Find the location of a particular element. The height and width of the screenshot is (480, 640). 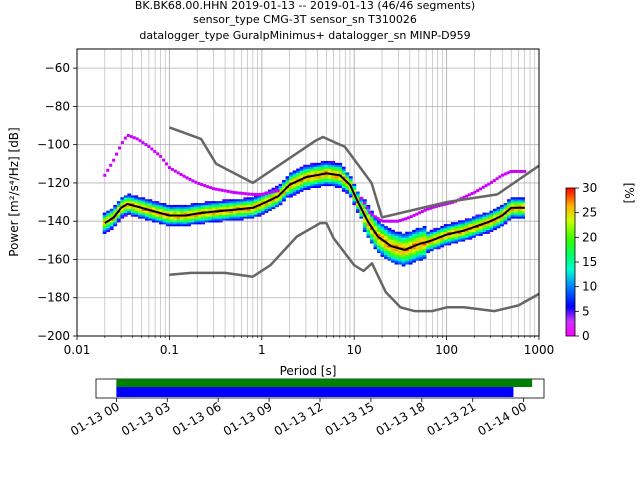

nlnm-line is located at coordinates (354, 267).